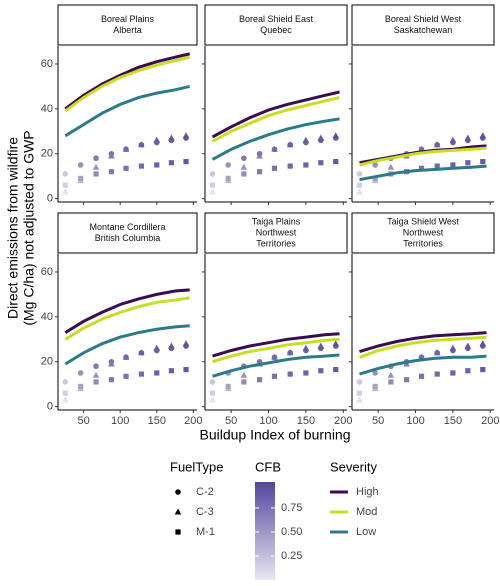 This screenshot has height=586, width=500. Describe the element at coordinates (276, 19) in the screenshot. I see `strip-label: Boreal Shield East` at that location.